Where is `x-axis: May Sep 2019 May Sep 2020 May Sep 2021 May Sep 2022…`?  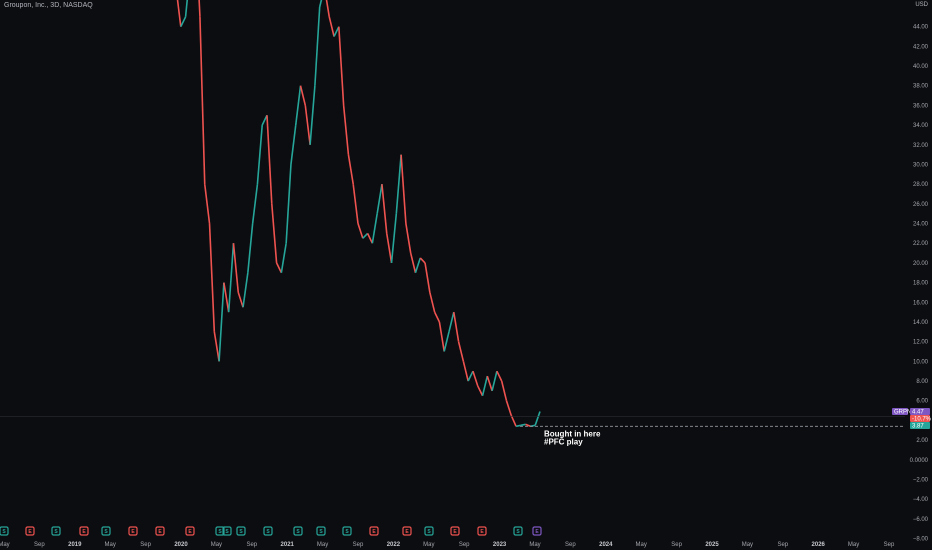
x-axis: May Sep 2019 May Sep 2020 May Sep 2021 May Sep 2022… is located at coordinates (447, 545).